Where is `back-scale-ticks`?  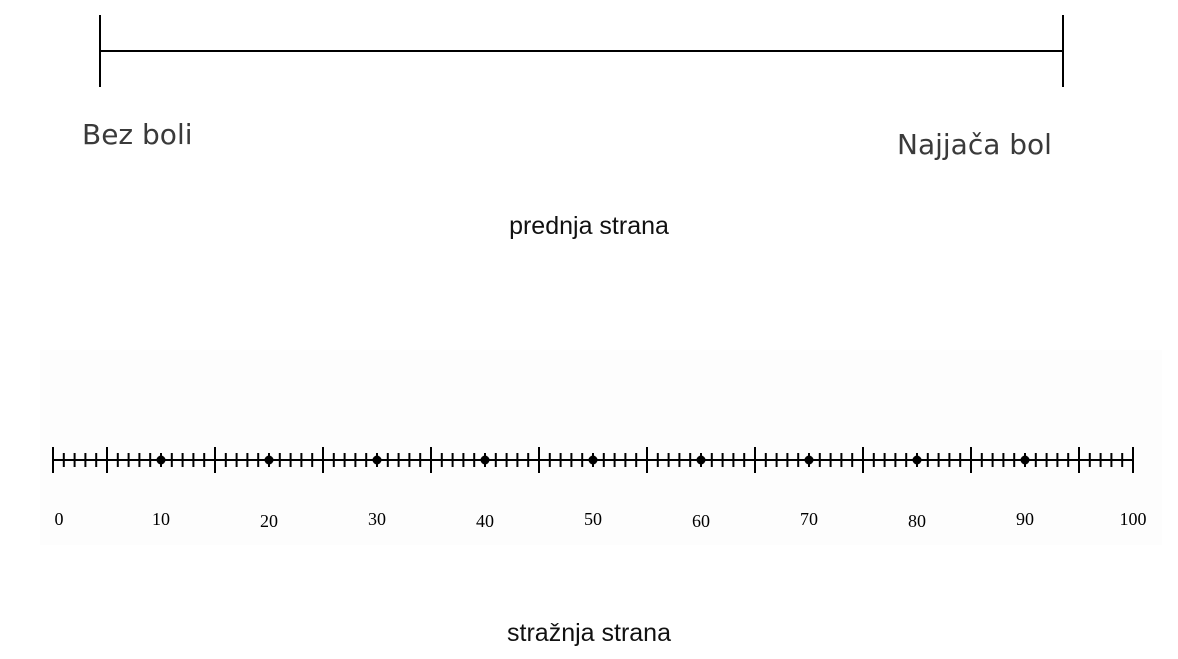
back-scale-ticks is located at coordinates (593, 460).